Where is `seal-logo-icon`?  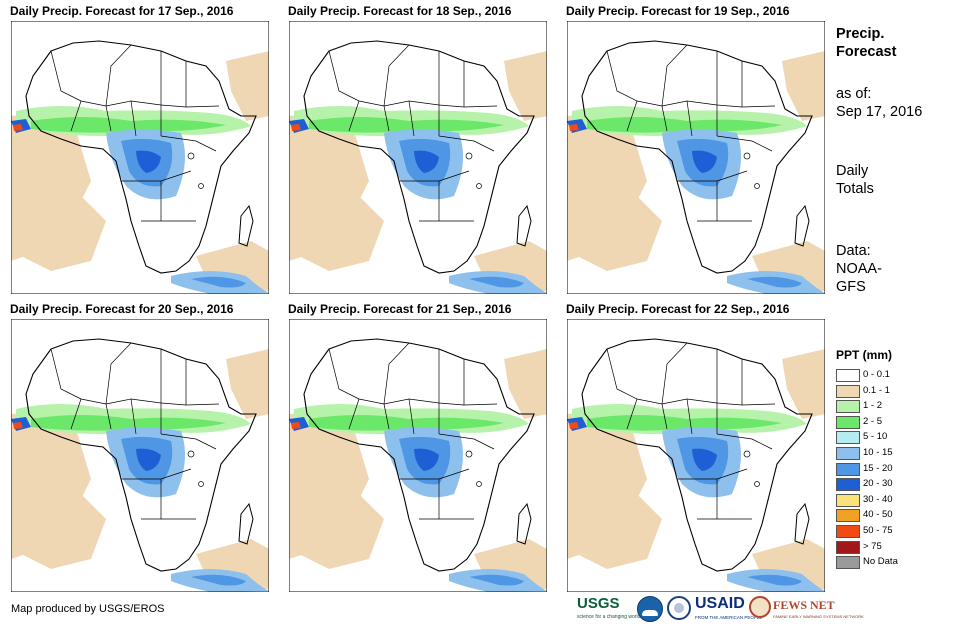
seal-logo-icon is located at coordinates (679, 608).